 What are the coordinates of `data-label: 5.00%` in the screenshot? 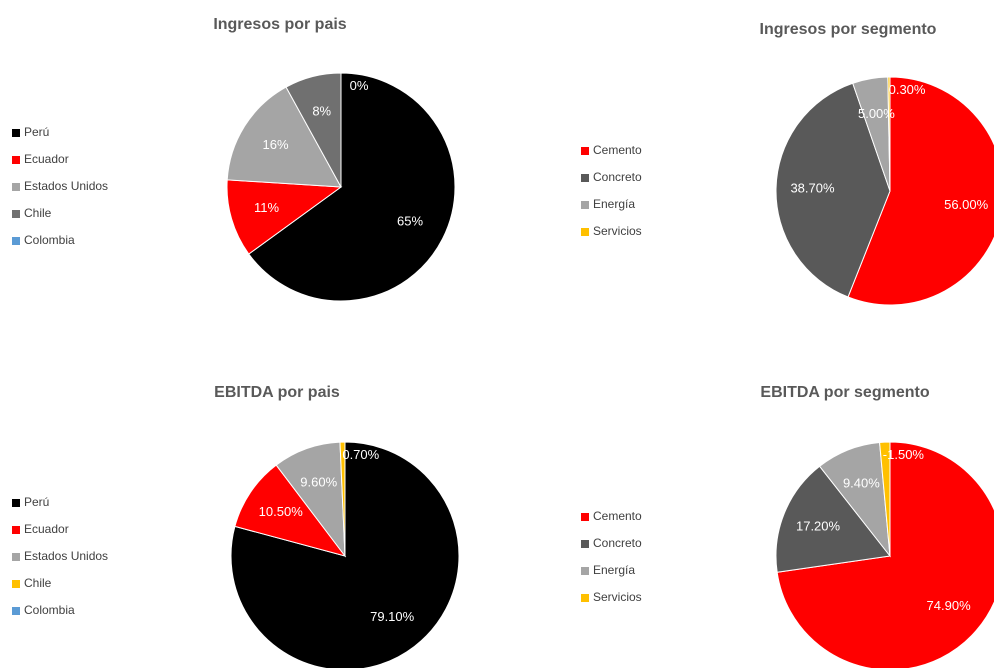 It's located at (876, 113).